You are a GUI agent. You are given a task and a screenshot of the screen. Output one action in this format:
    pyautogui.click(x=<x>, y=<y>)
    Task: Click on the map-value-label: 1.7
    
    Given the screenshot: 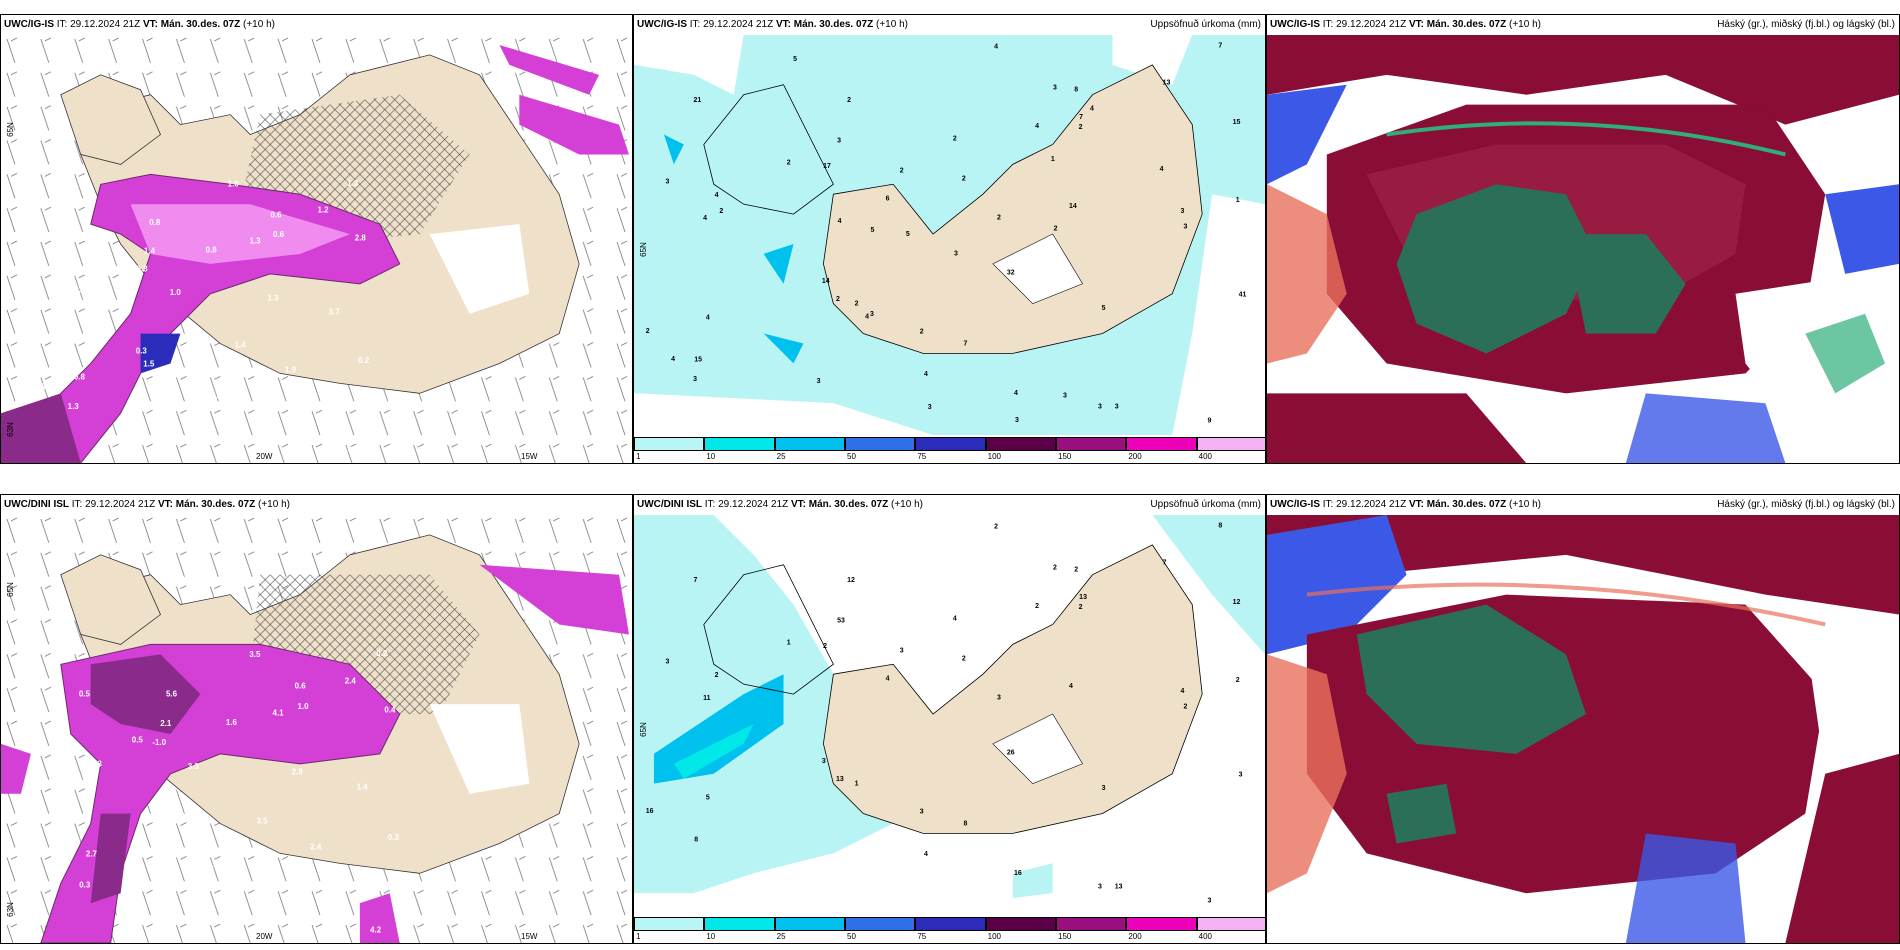 What is the action you would take?
    pyautogui.click(x=166, y=840)
    